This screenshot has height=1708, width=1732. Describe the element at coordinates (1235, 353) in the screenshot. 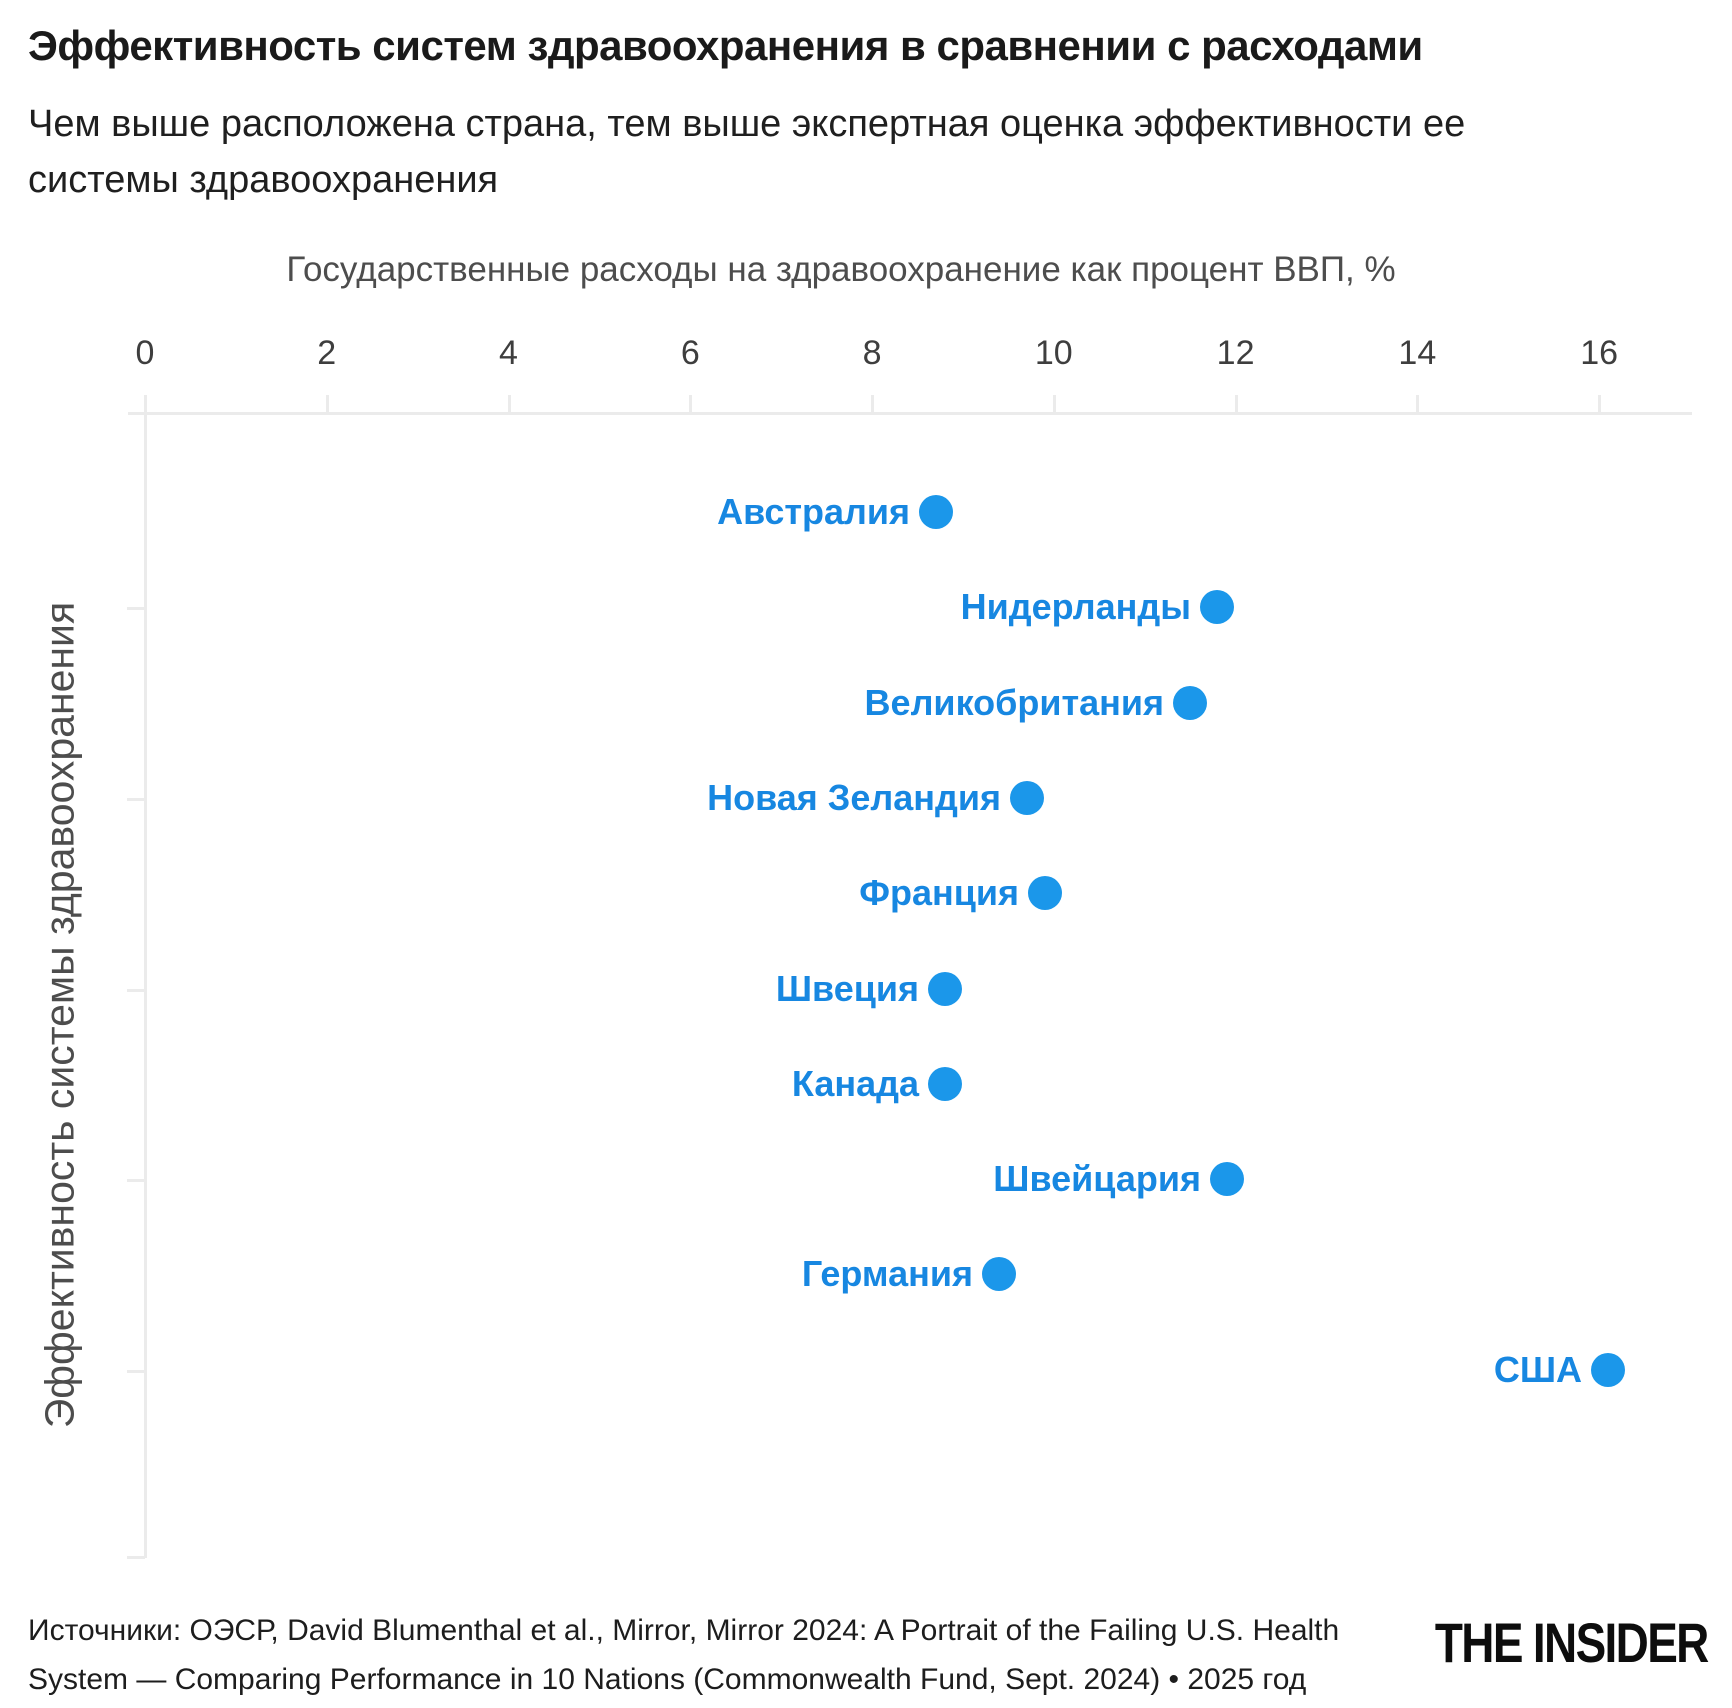

I see `x-tick-label: 12` at that location.